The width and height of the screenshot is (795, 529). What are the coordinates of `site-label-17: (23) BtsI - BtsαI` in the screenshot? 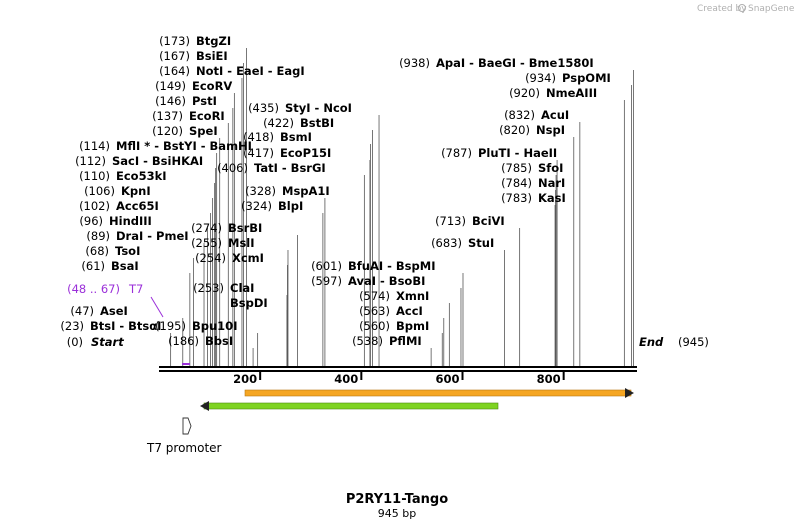 It's located at (110, 326).